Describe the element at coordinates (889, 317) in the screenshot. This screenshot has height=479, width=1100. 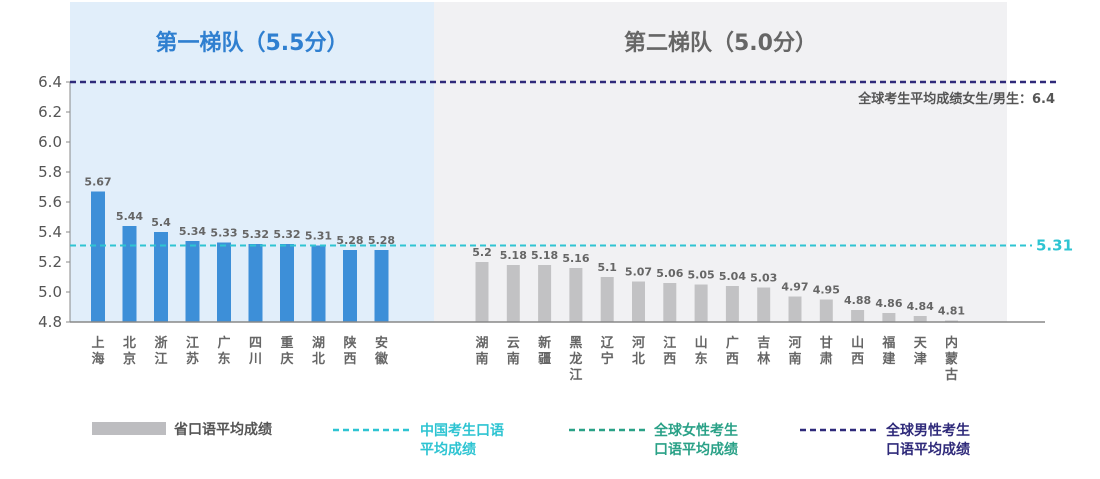
I see `bar-福建` at that location.